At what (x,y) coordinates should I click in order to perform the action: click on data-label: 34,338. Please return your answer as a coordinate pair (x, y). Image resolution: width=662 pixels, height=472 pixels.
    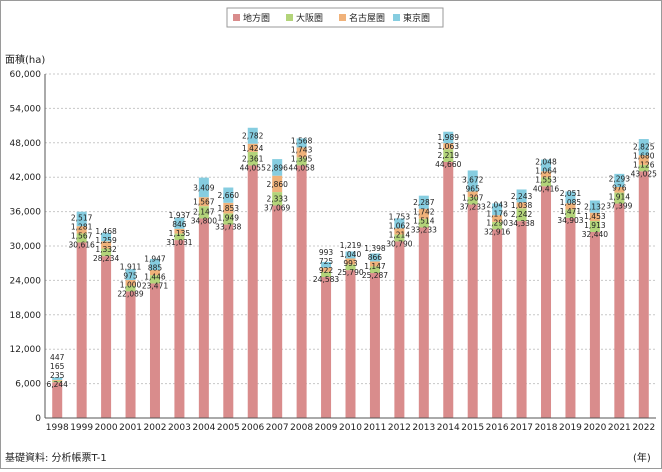
    Looking at the image, I should click on (521, 223).